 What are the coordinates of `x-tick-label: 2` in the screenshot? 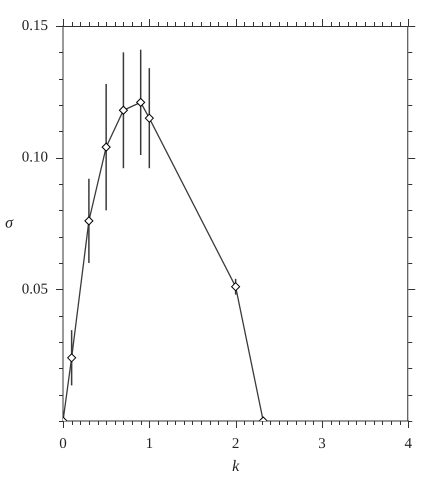 It's located at (236, 444).